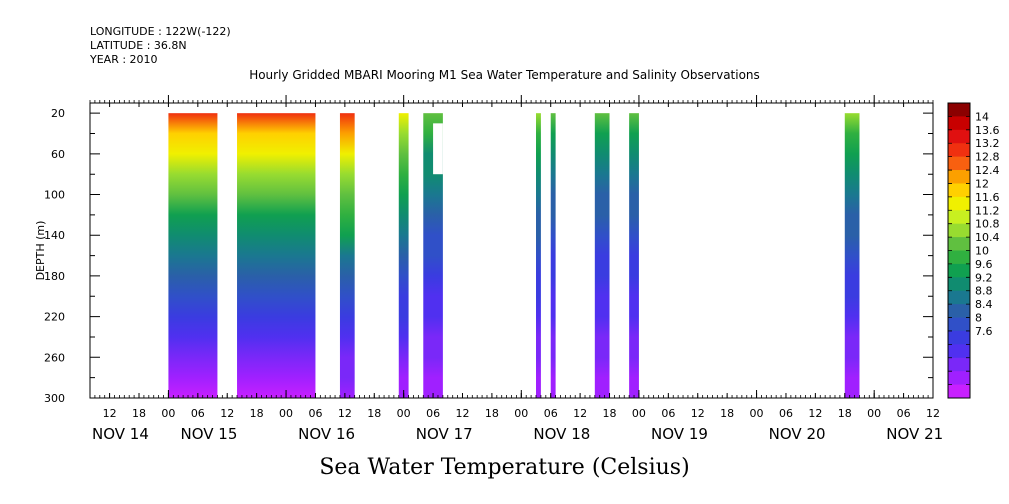  I want to click on colorbar-label: 14, so click(982, 116).